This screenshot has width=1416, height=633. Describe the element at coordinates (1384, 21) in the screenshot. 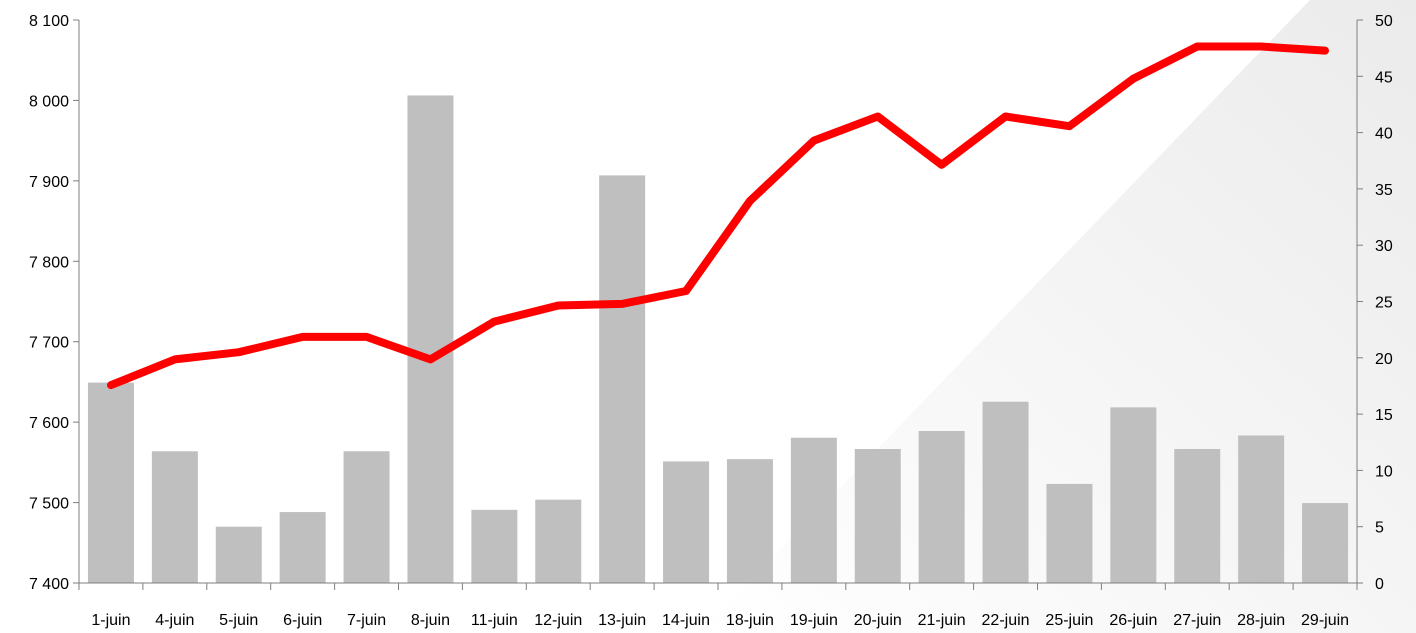

I see `right-tick-label: 50` at that location.